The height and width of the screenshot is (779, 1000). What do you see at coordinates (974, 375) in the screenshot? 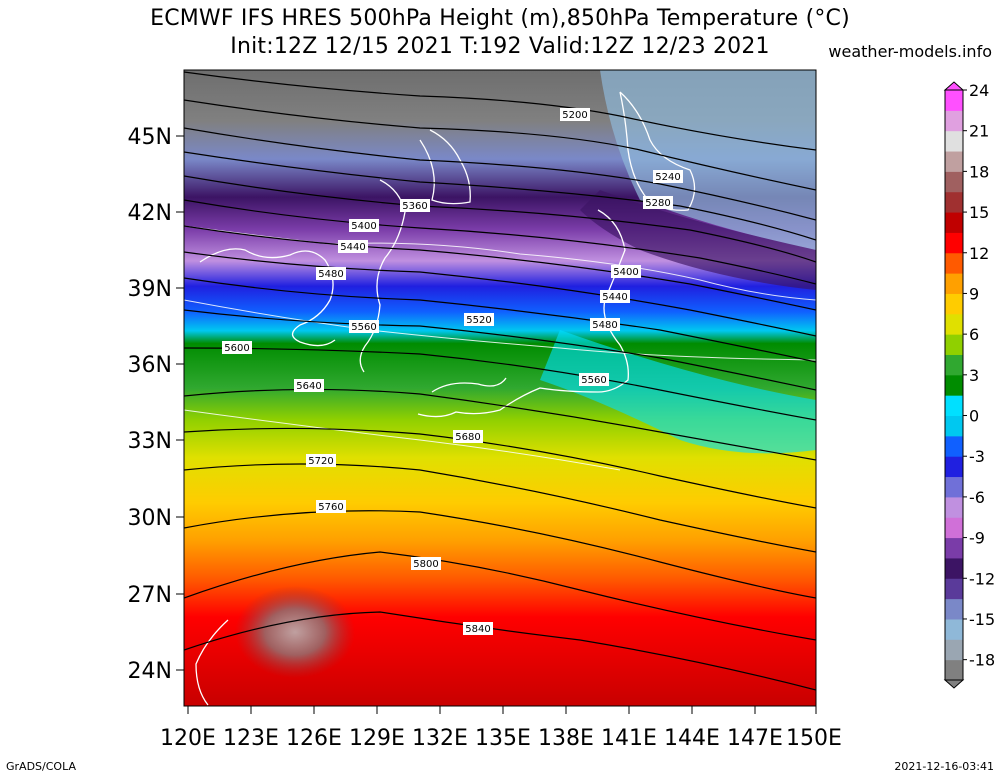
I see `color-bar-label: 3` at bounding box center [974, 375].